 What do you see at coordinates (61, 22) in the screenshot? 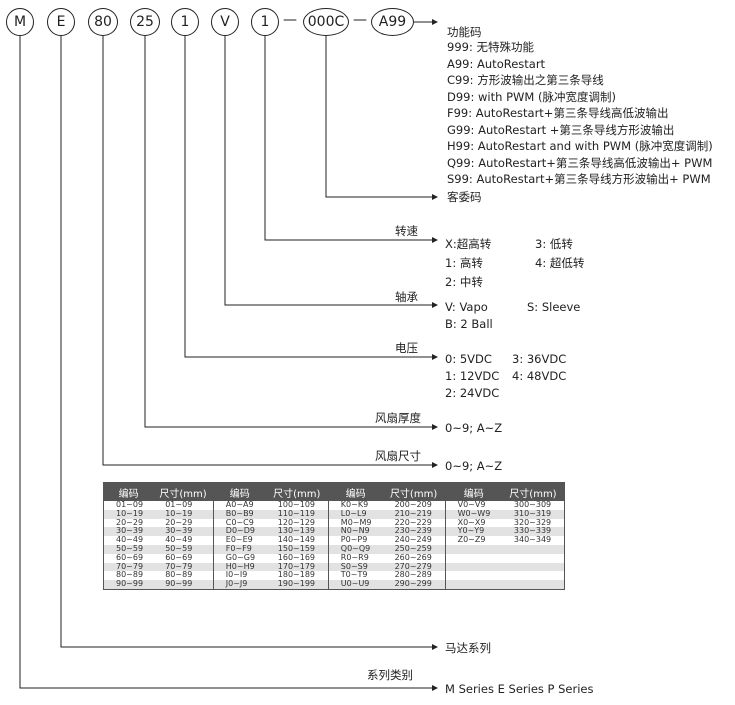
I see `node-motor: E` at bounding box center [61, 22].